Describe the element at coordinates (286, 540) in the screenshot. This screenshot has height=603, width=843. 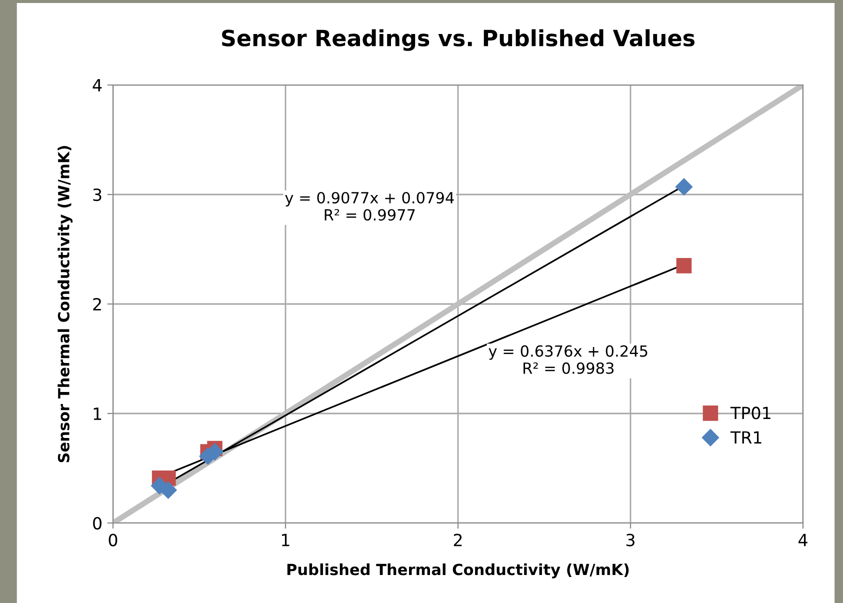
I see `x-tick-label: 1` at that location.